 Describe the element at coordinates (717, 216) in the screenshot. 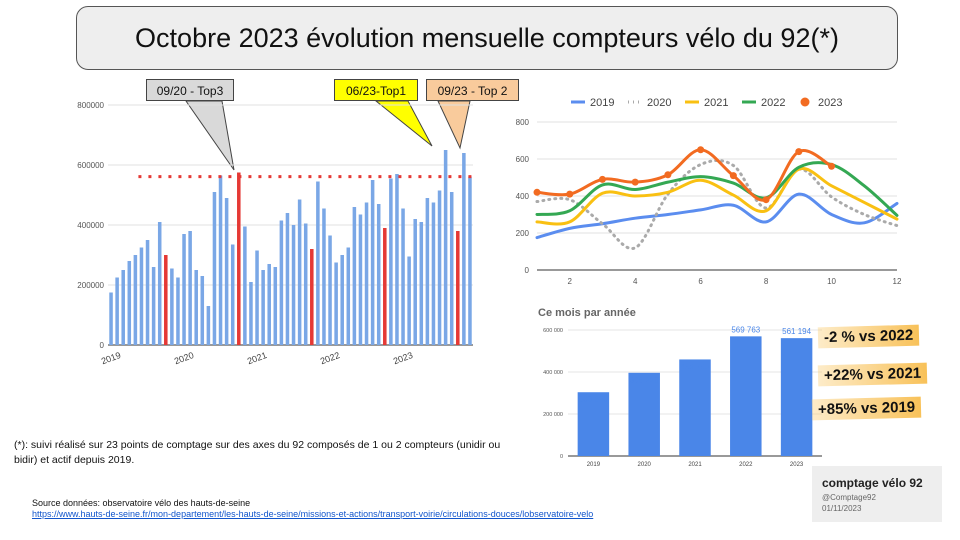

I see `series-line-2019` at that location.